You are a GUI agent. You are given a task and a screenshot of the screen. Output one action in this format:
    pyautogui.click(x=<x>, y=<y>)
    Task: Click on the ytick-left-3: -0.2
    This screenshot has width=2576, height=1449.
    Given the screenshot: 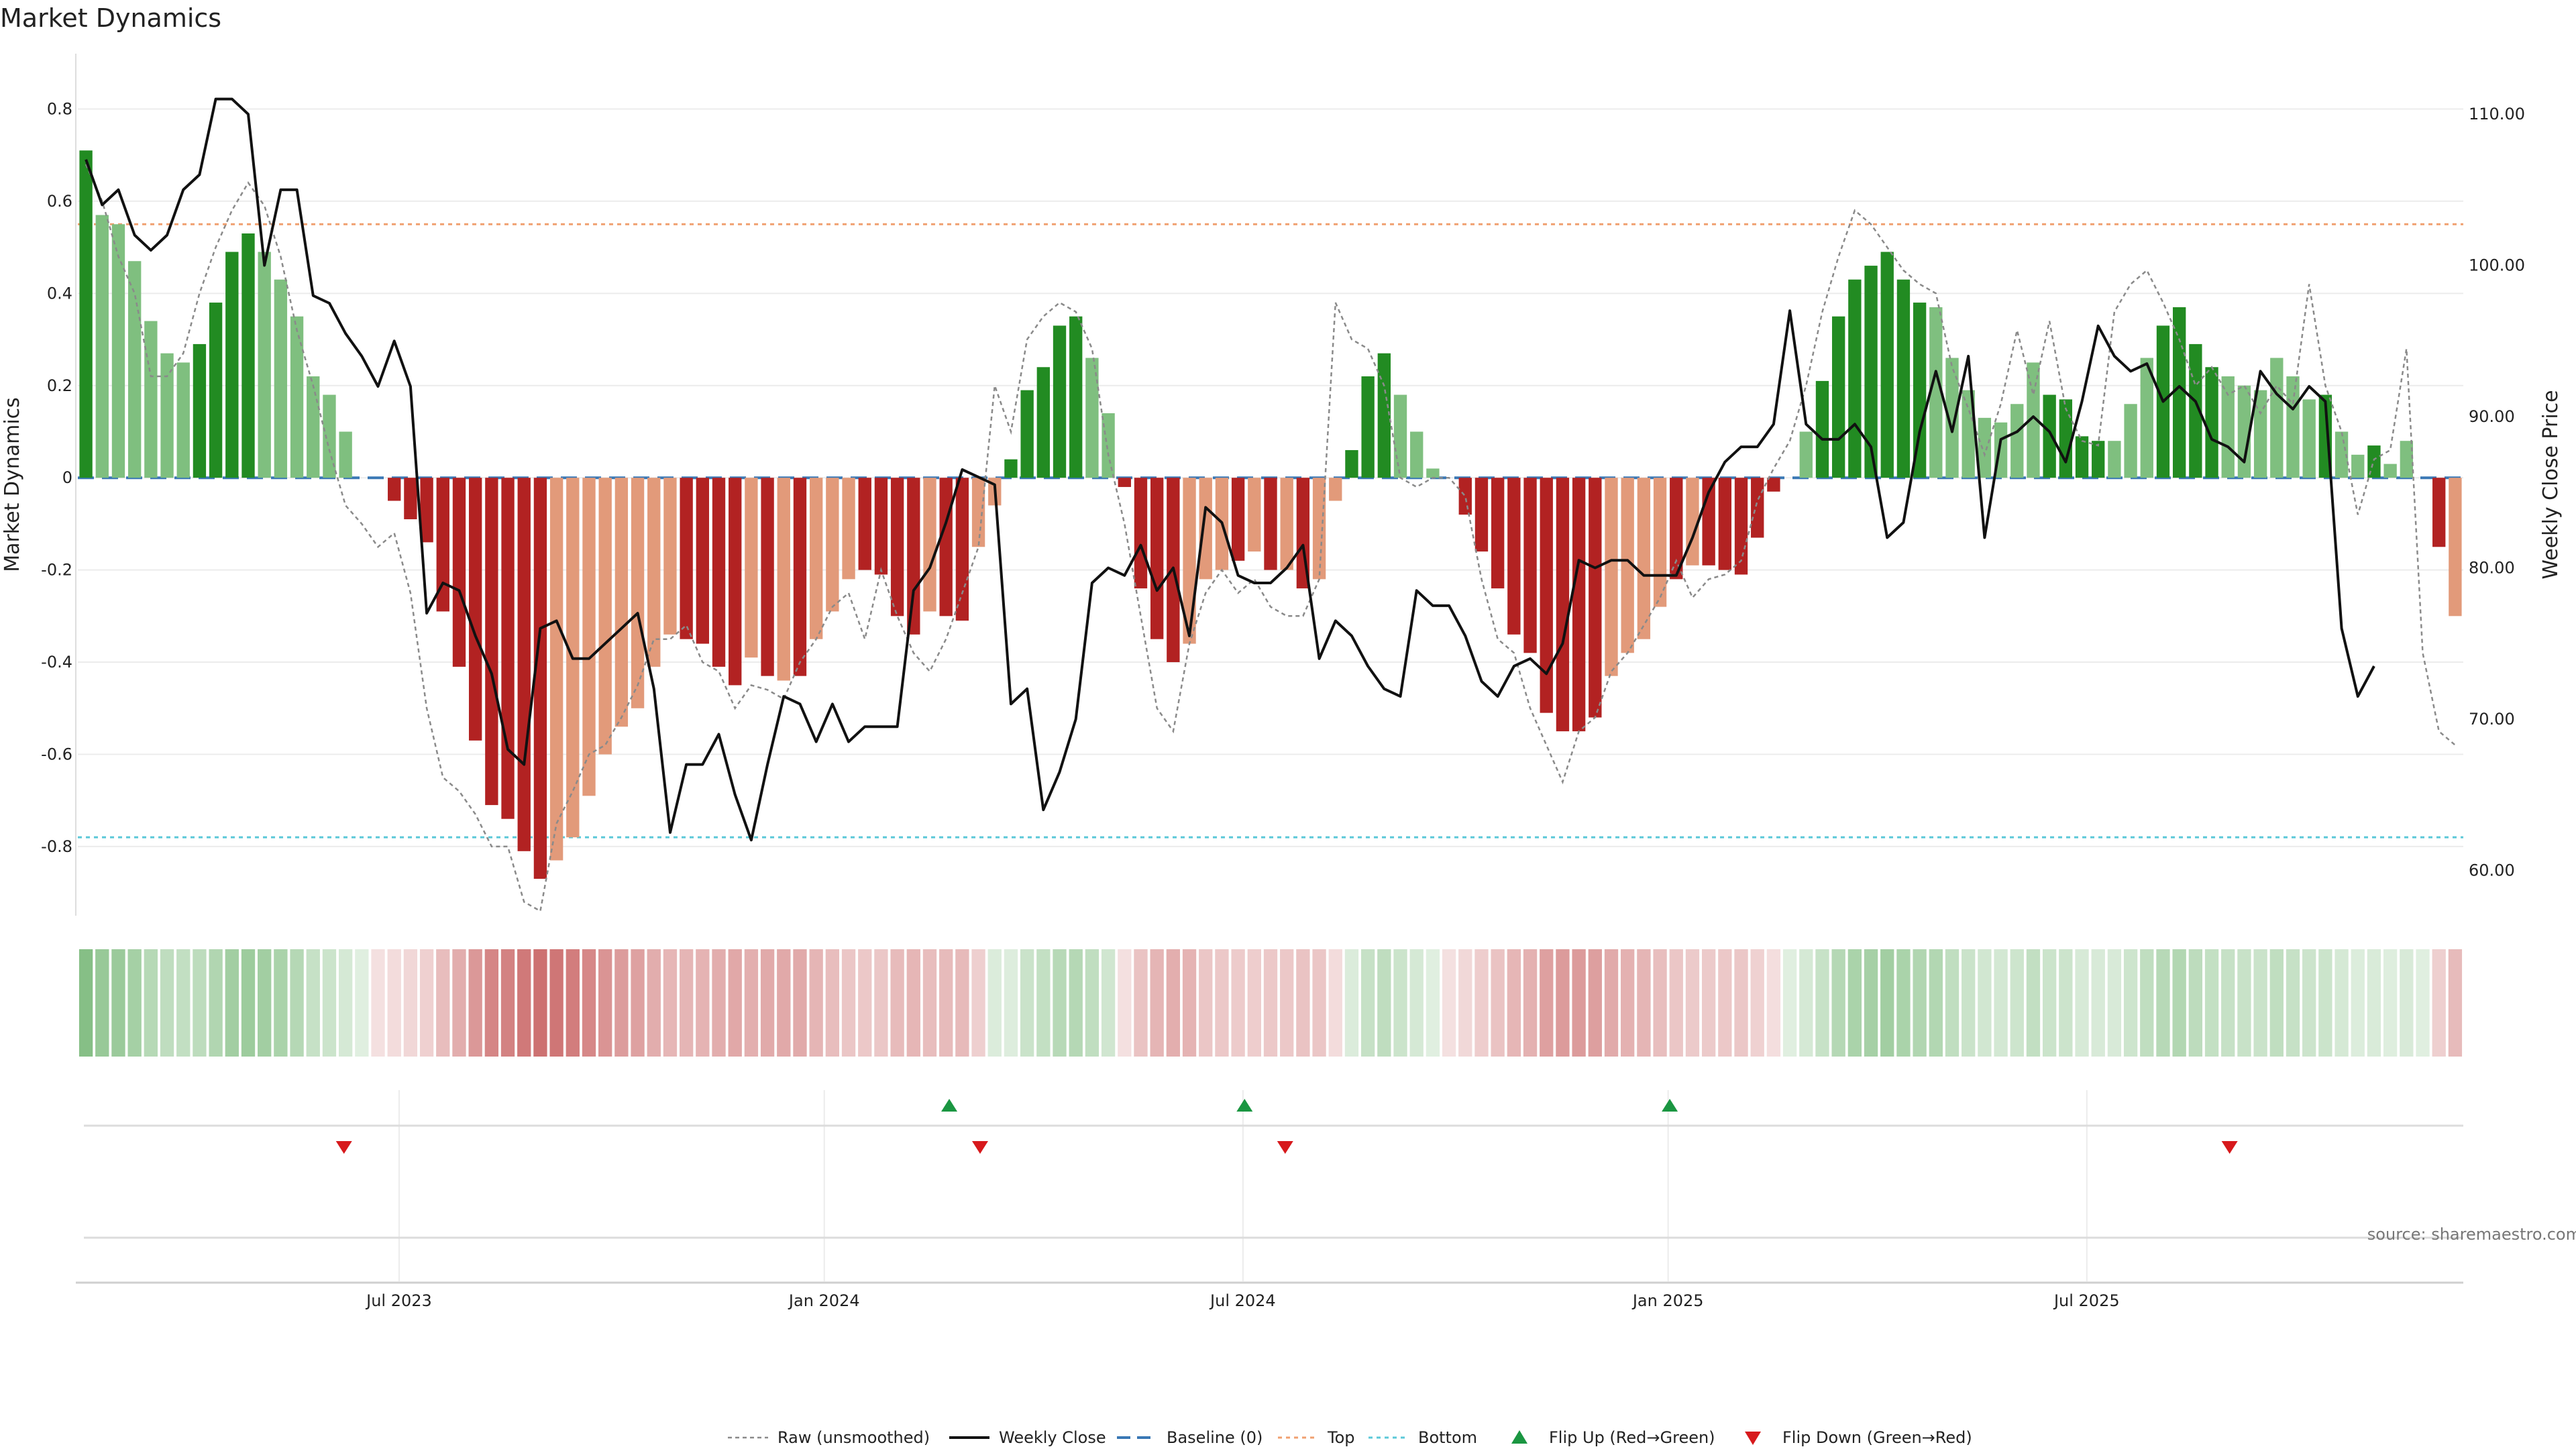 What is the action you would take?
    pyautogui.click(x=56, y=570)
    